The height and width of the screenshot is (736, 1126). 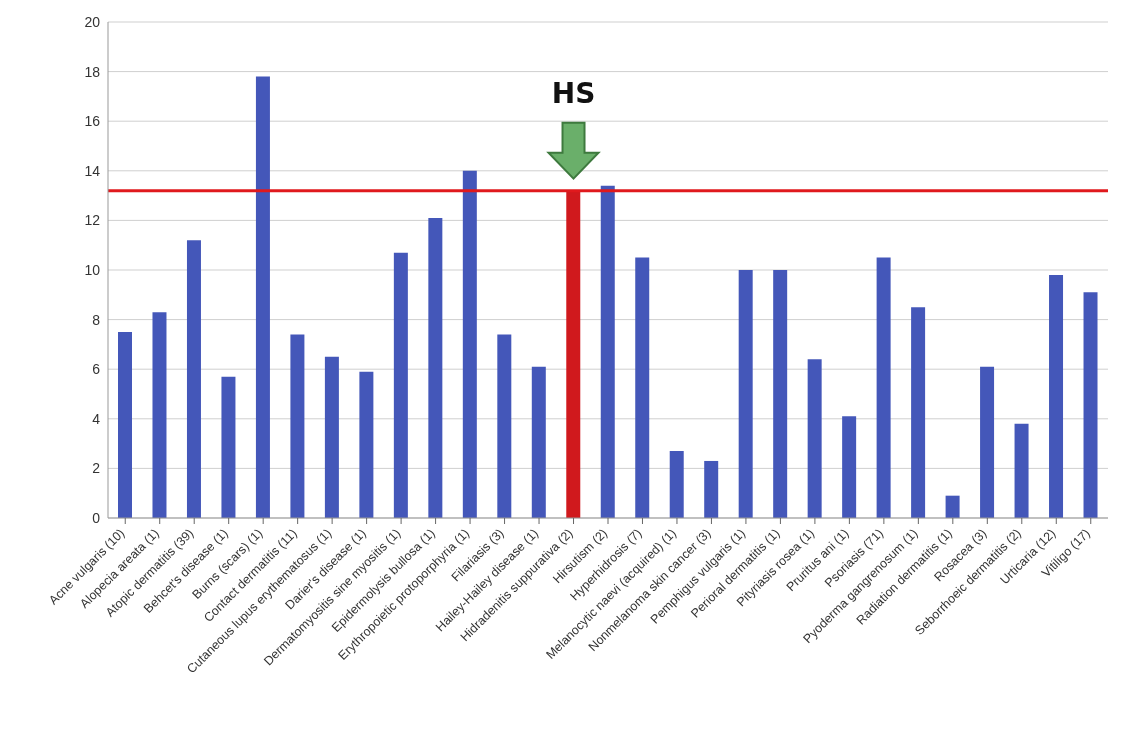 I want to click on y-tick-label: 0, so click(x=96, y=517).